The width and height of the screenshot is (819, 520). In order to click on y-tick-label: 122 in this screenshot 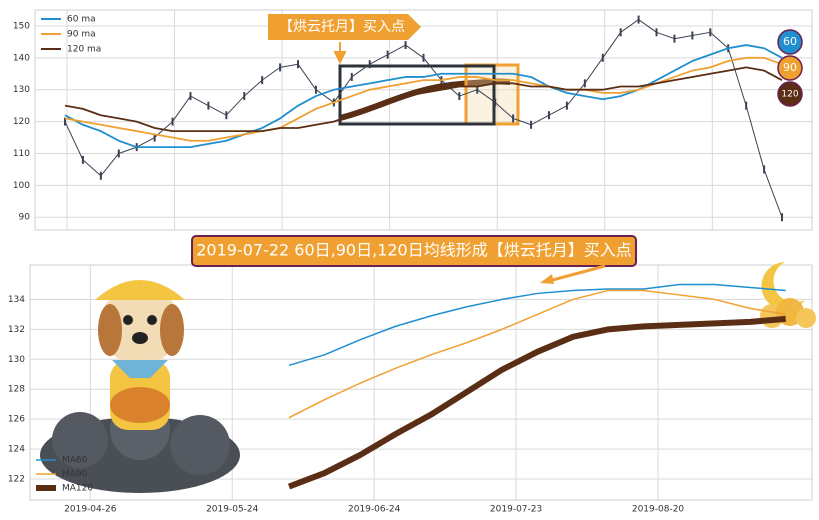, I will do `click(16, 480)`.